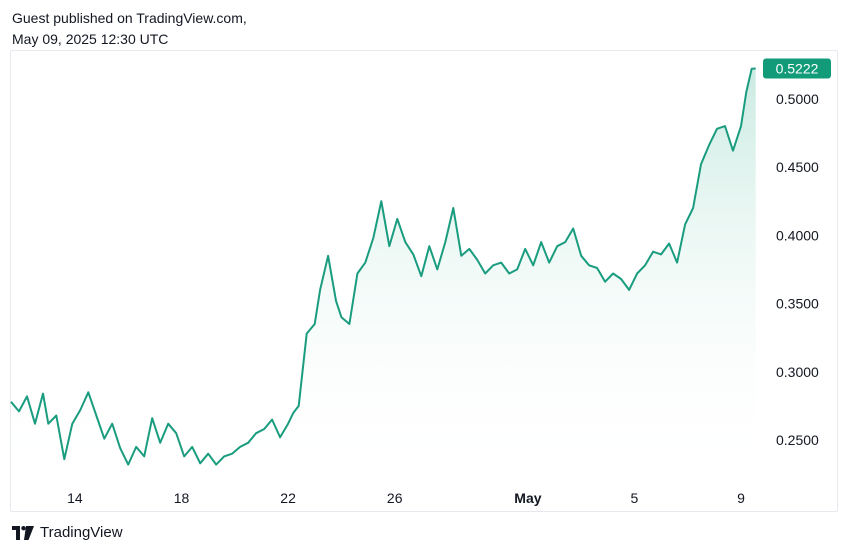 The image size is (850, 553). I want to click on y-tick-label: 0.3500, so click(797, 304).